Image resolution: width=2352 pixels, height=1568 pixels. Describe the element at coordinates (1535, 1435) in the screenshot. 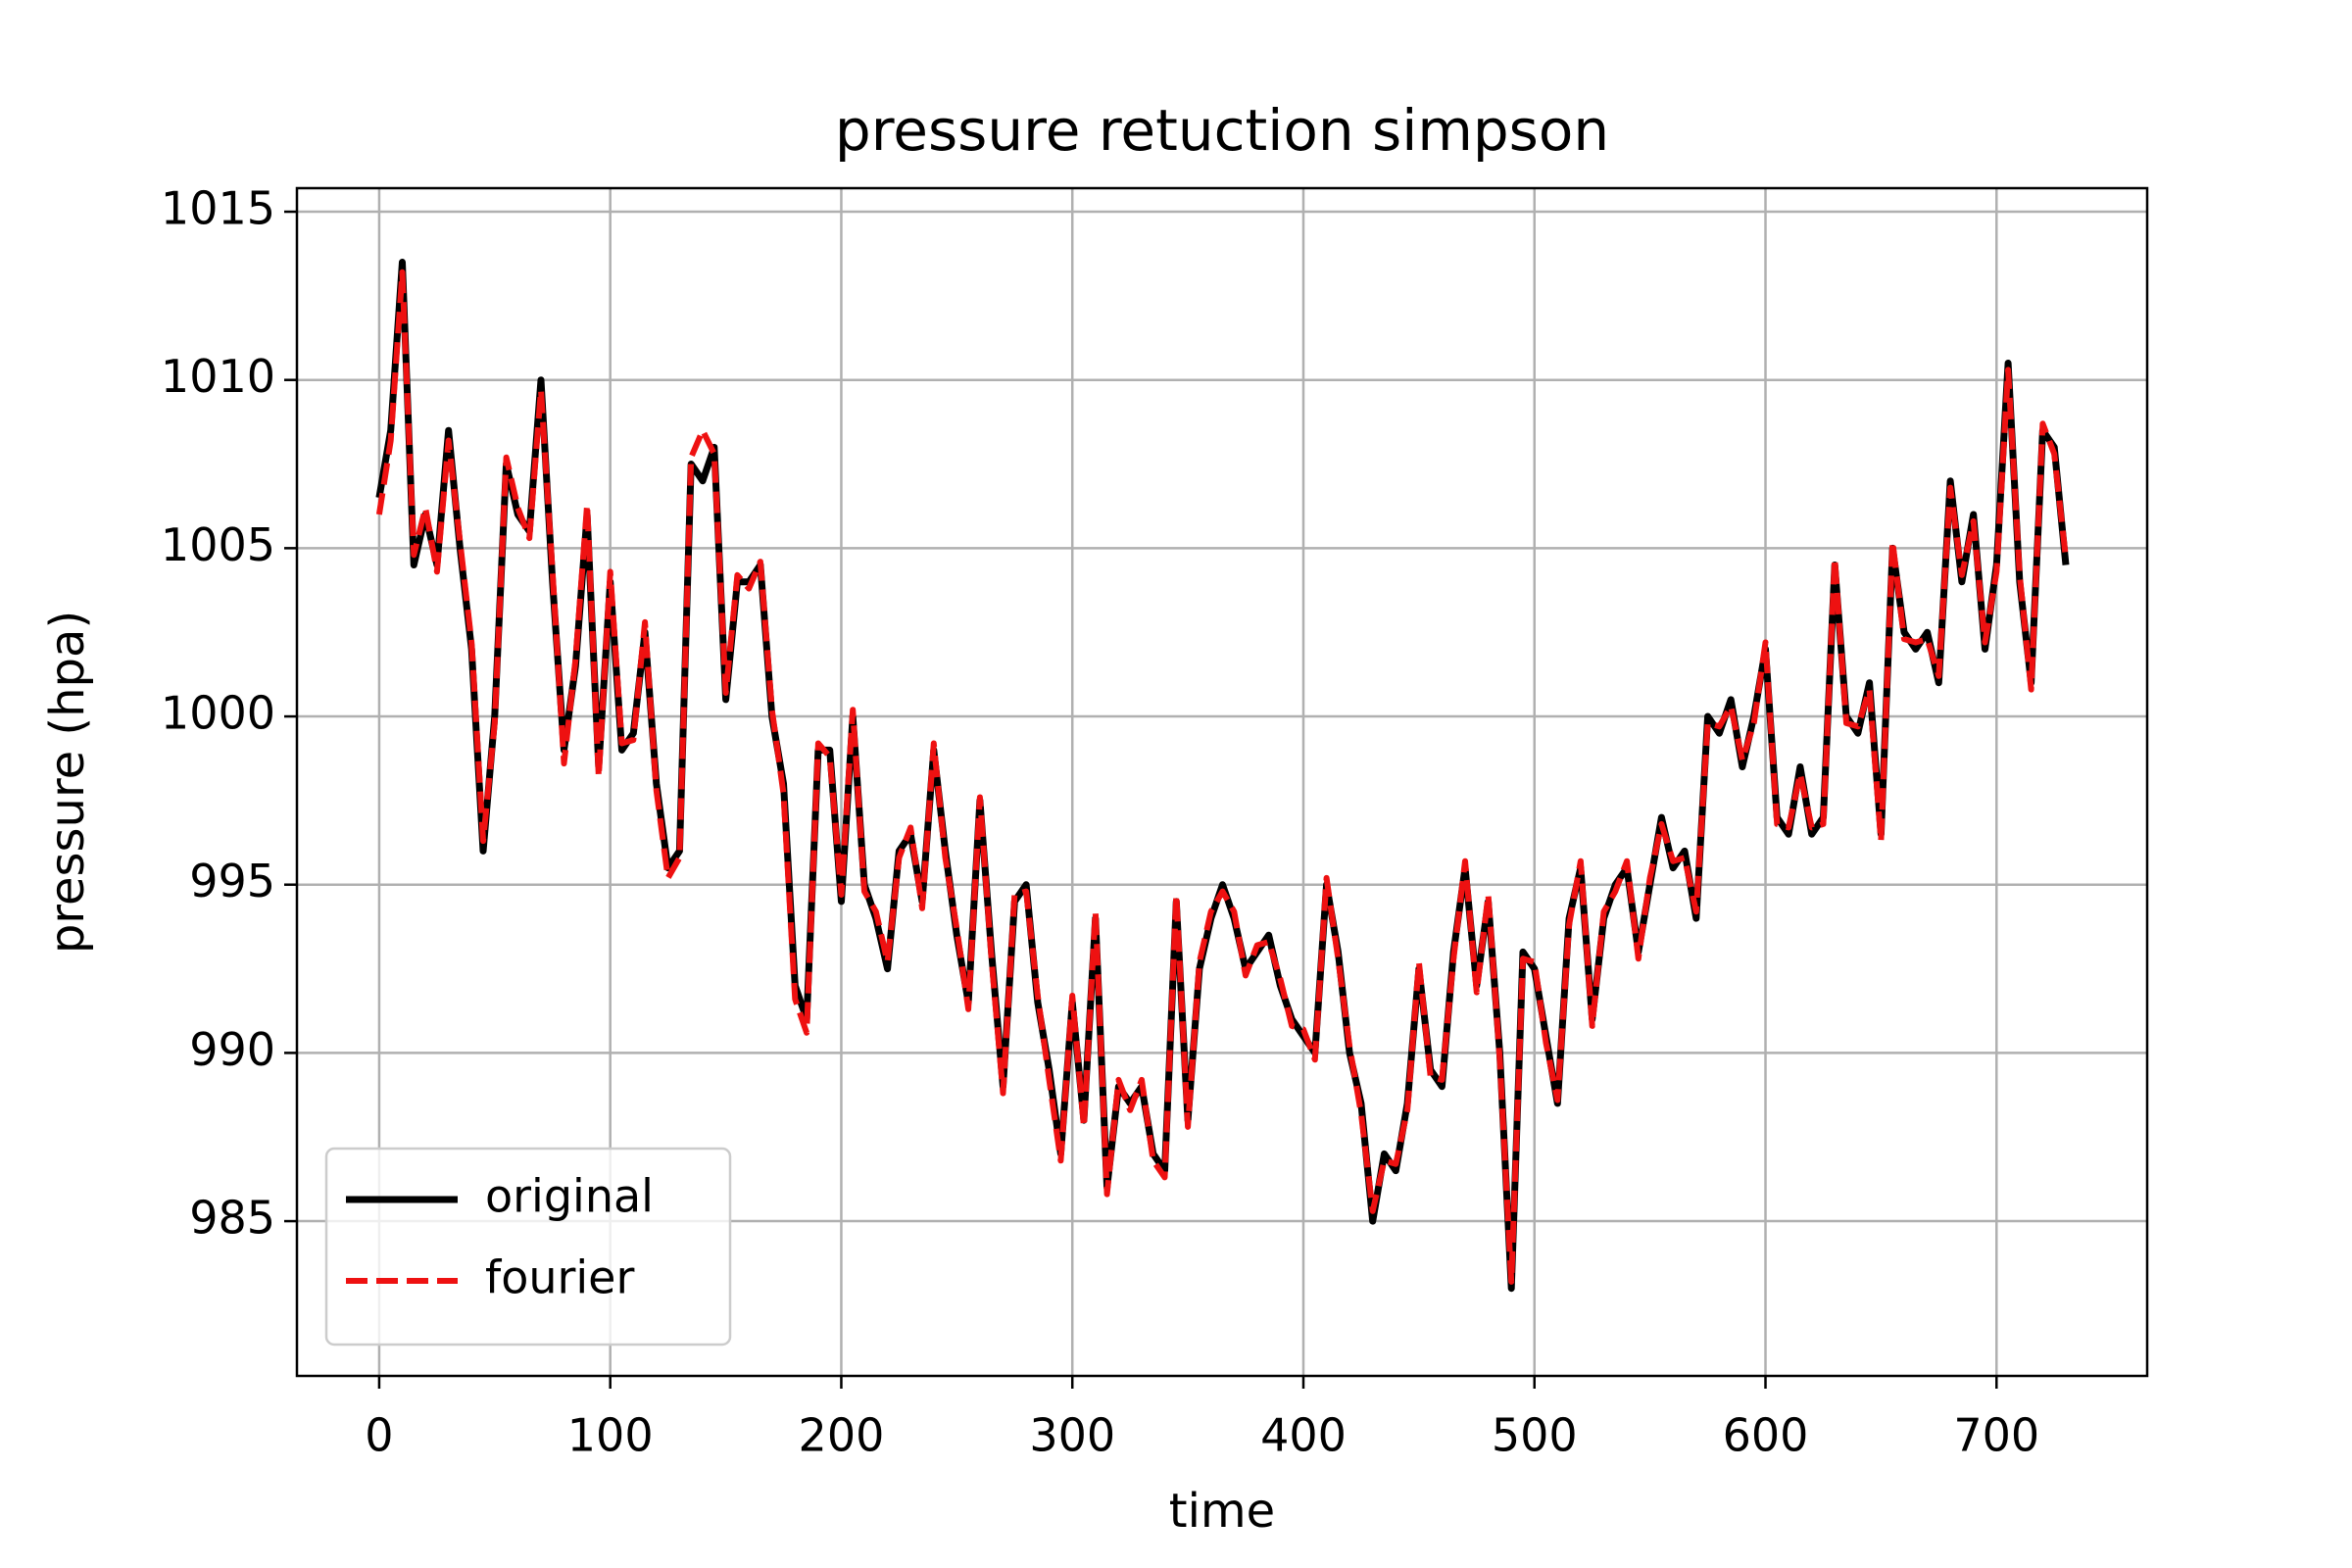

I see `x-tick-label: 500` at that location.